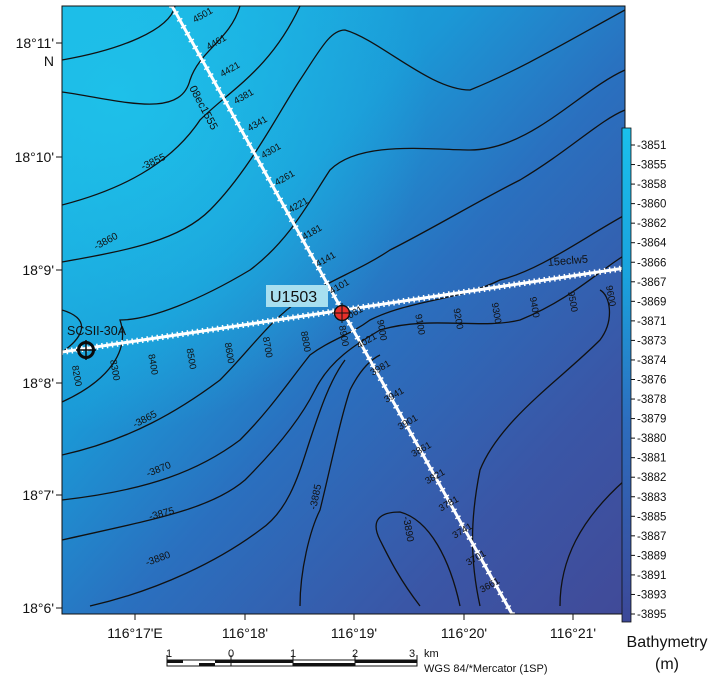 Image resolution: width=720 pixels, height=679 pixels. What do you see at coordinates (431, 654) in the screenshot?
I see `scale-unit: km` at bounding box center [431, 654].